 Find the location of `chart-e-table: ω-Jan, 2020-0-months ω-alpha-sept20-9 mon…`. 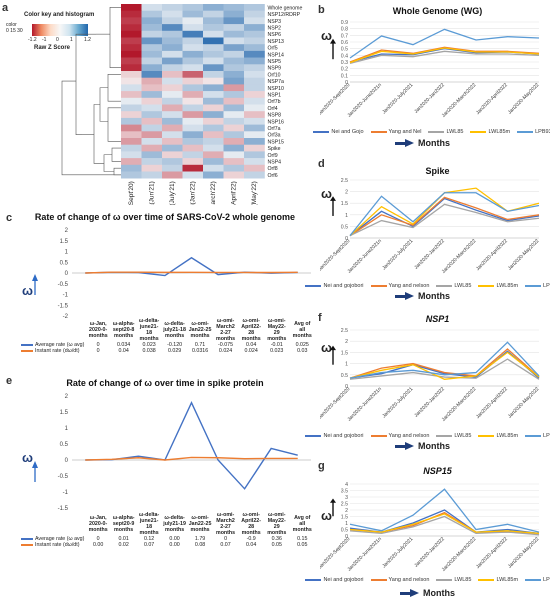

chart-e-table: ω-Jan, 2020-0-months ω-alpha-sept20-9 mon… is located at coordinates (167, 530).